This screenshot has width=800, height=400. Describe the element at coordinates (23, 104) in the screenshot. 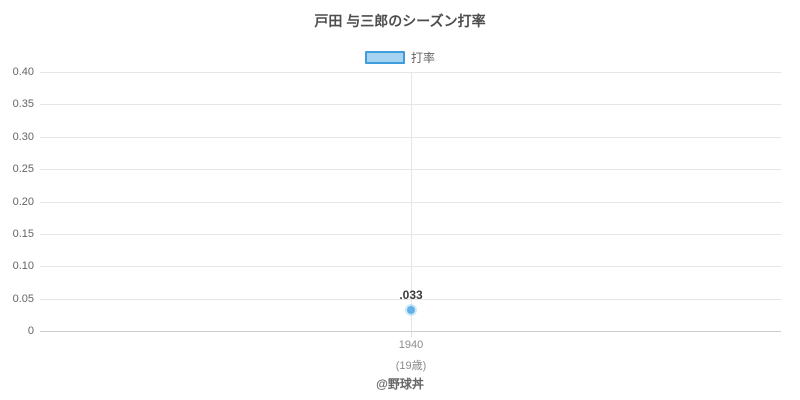

I see `y-axis-tick-label: 0.35` at that location.